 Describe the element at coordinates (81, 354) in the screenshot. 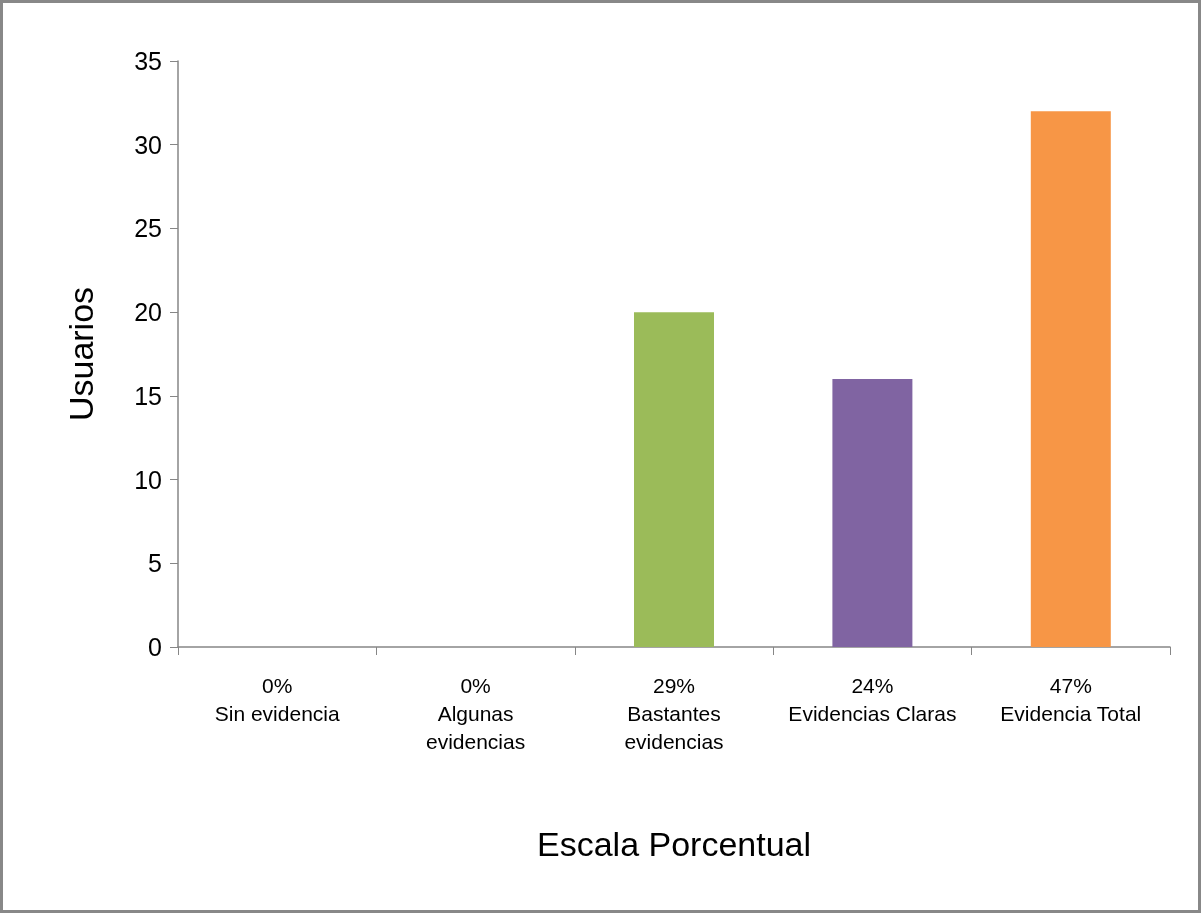

I see `y-axis-title: Usuarios` at that location.